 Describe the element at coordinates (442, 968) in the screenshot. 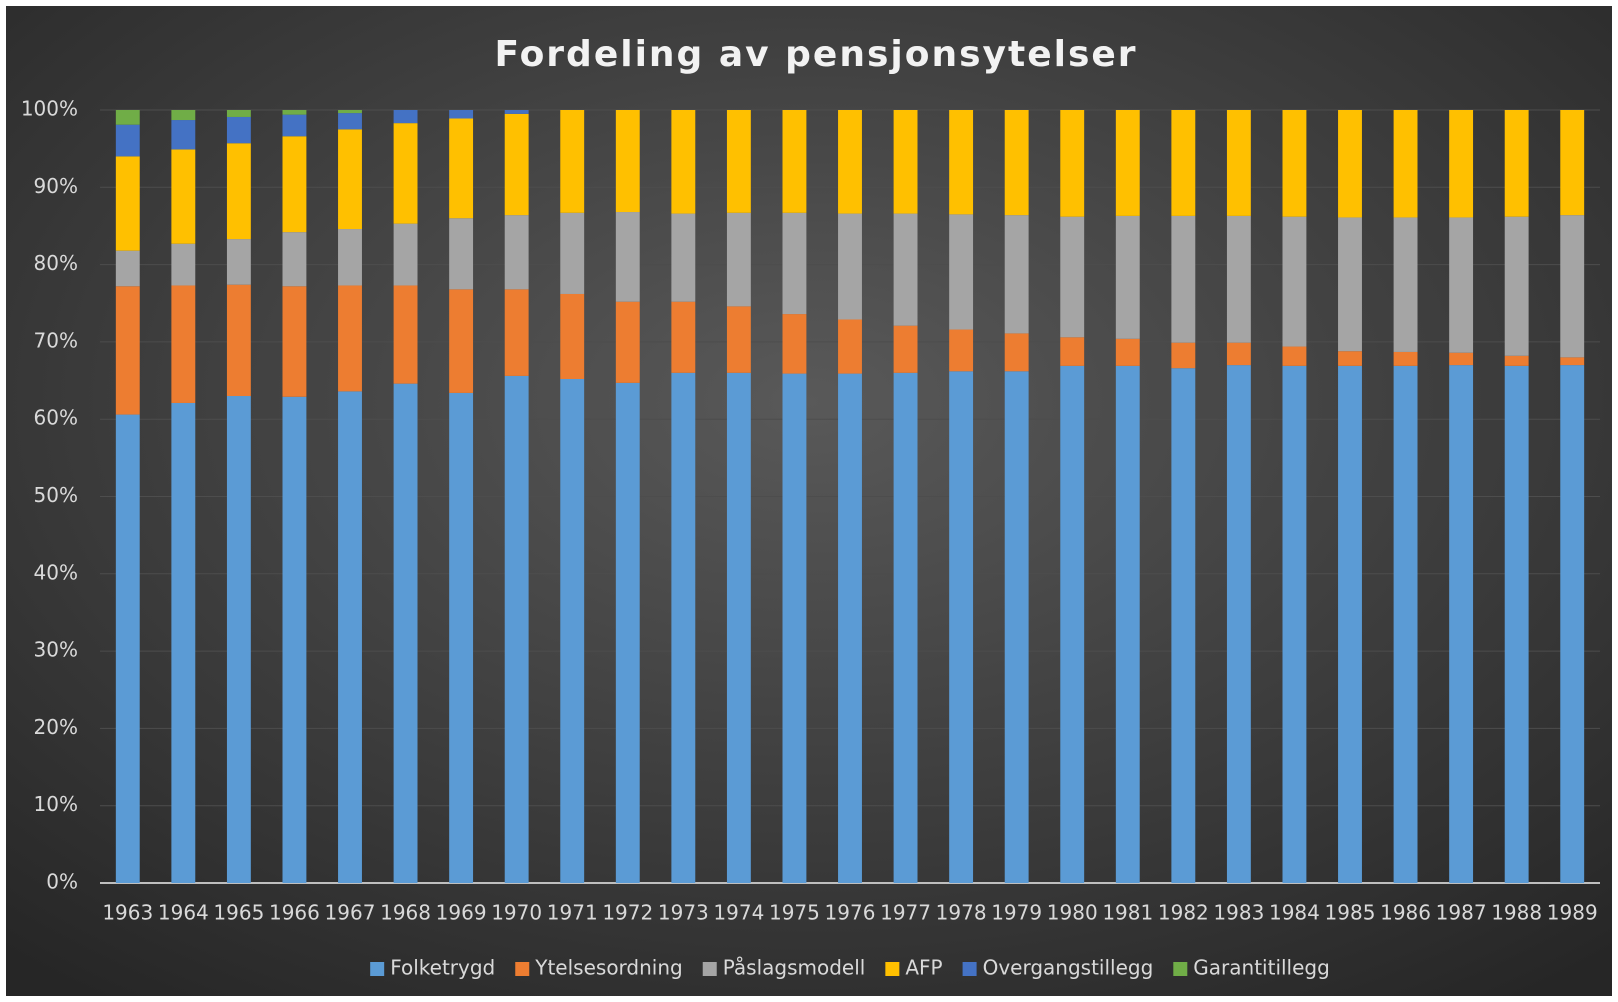

I see `legend-label: Folketrygd` at that location.